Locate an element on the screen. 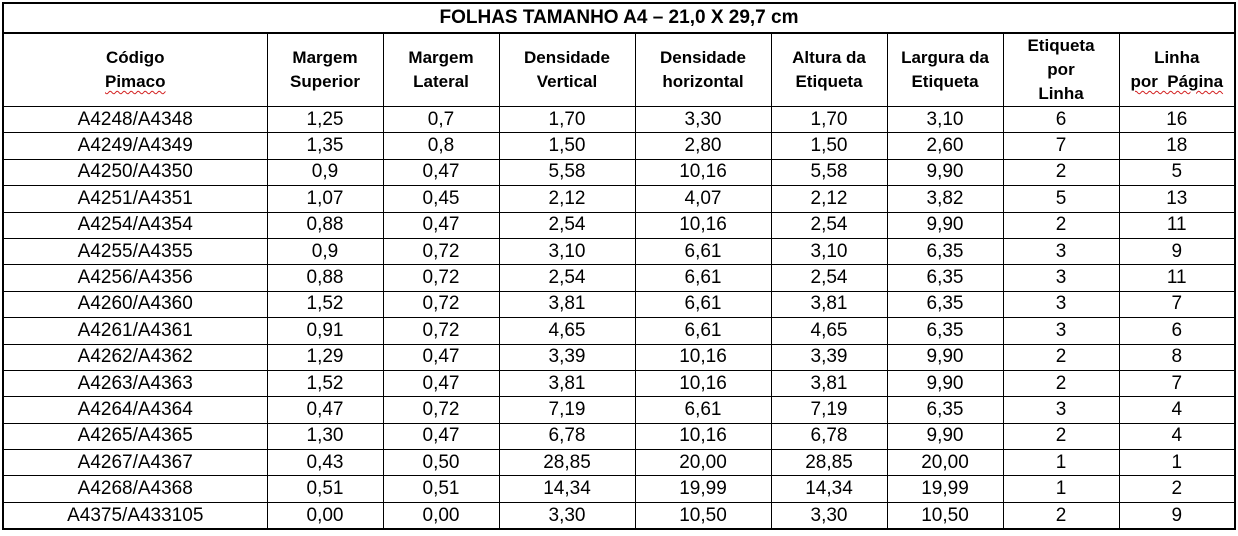 Image resolution: width=1238 pixels, height=536 pixels. cell-margem-superior: 0,00 is located at coordinates (325, 515).